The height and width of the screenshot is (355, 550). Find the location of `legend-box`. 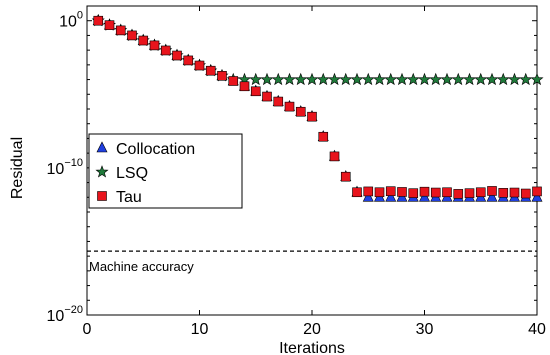

legend-box is located at coordinates (165, 171).